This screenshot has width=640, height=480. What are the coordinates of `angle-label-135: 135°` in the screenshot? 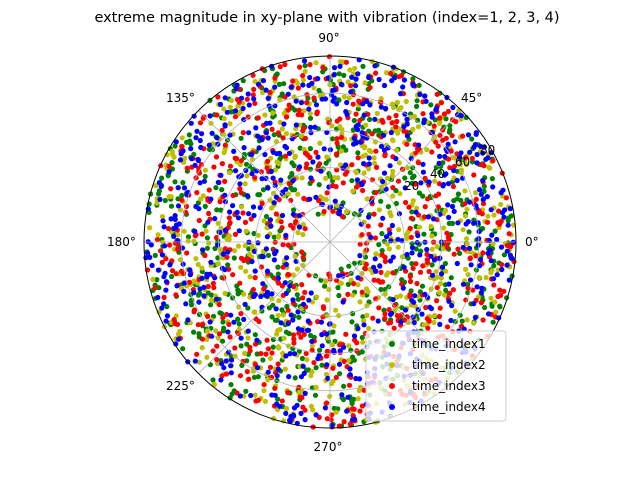 It's located at (180, 98).